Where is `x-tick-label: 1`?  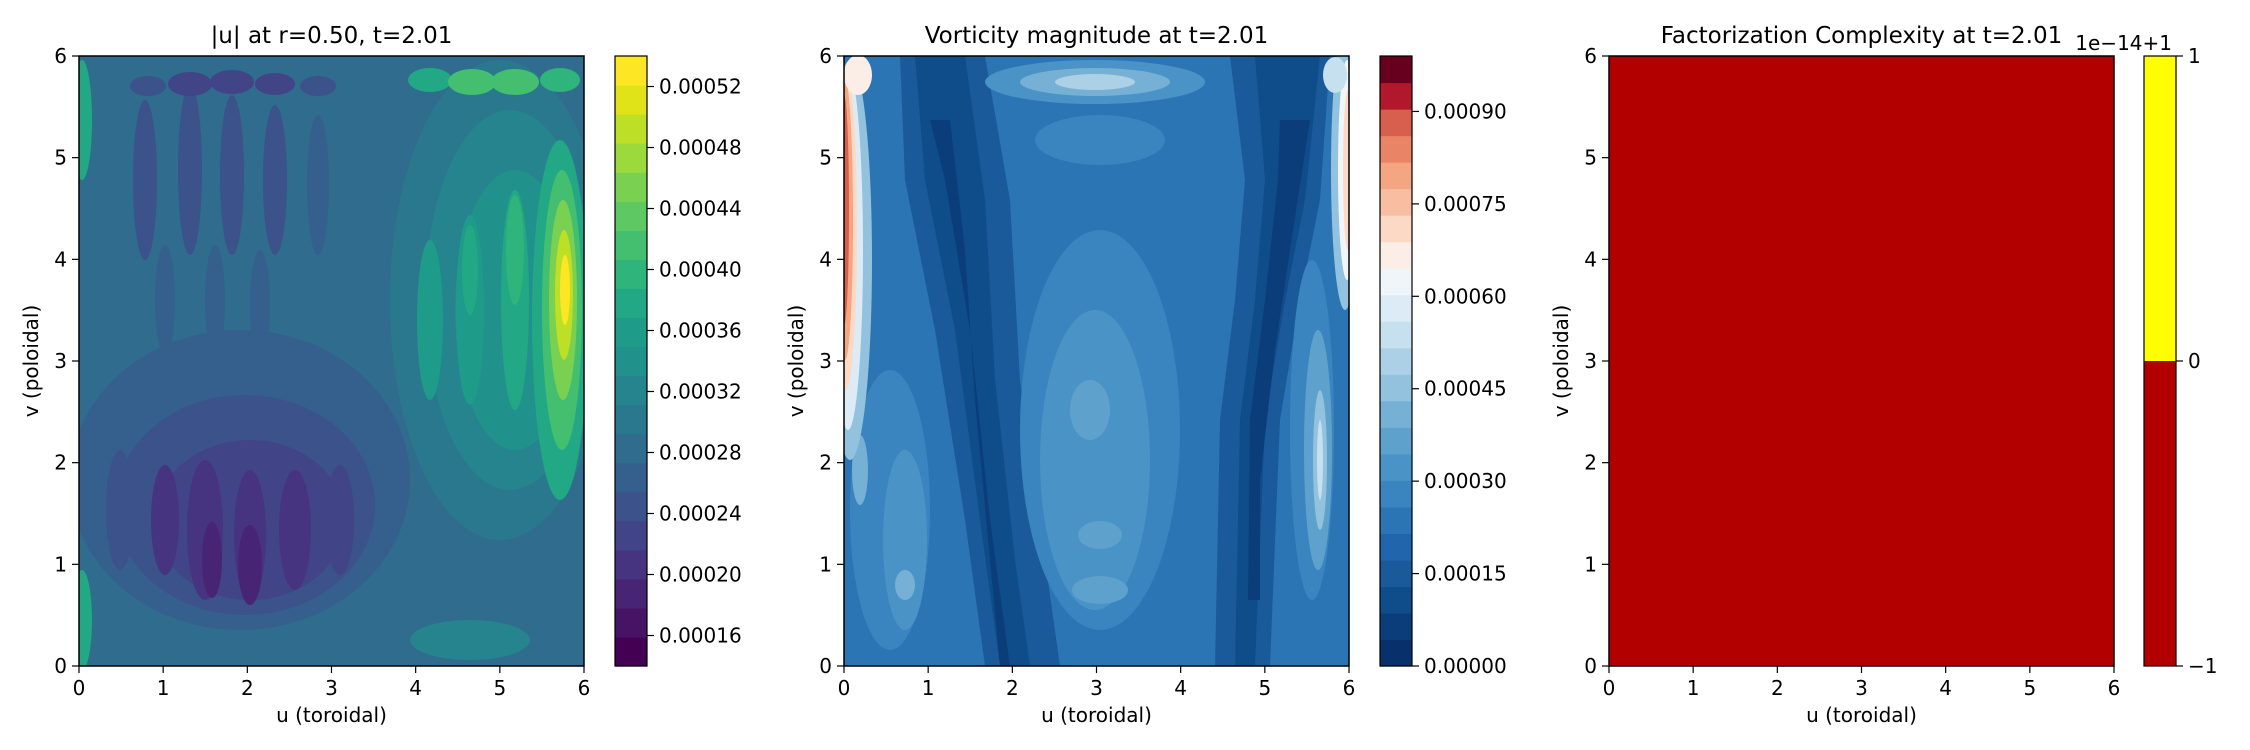 x-tick-label: 1 is located at coordinates (928, 688).